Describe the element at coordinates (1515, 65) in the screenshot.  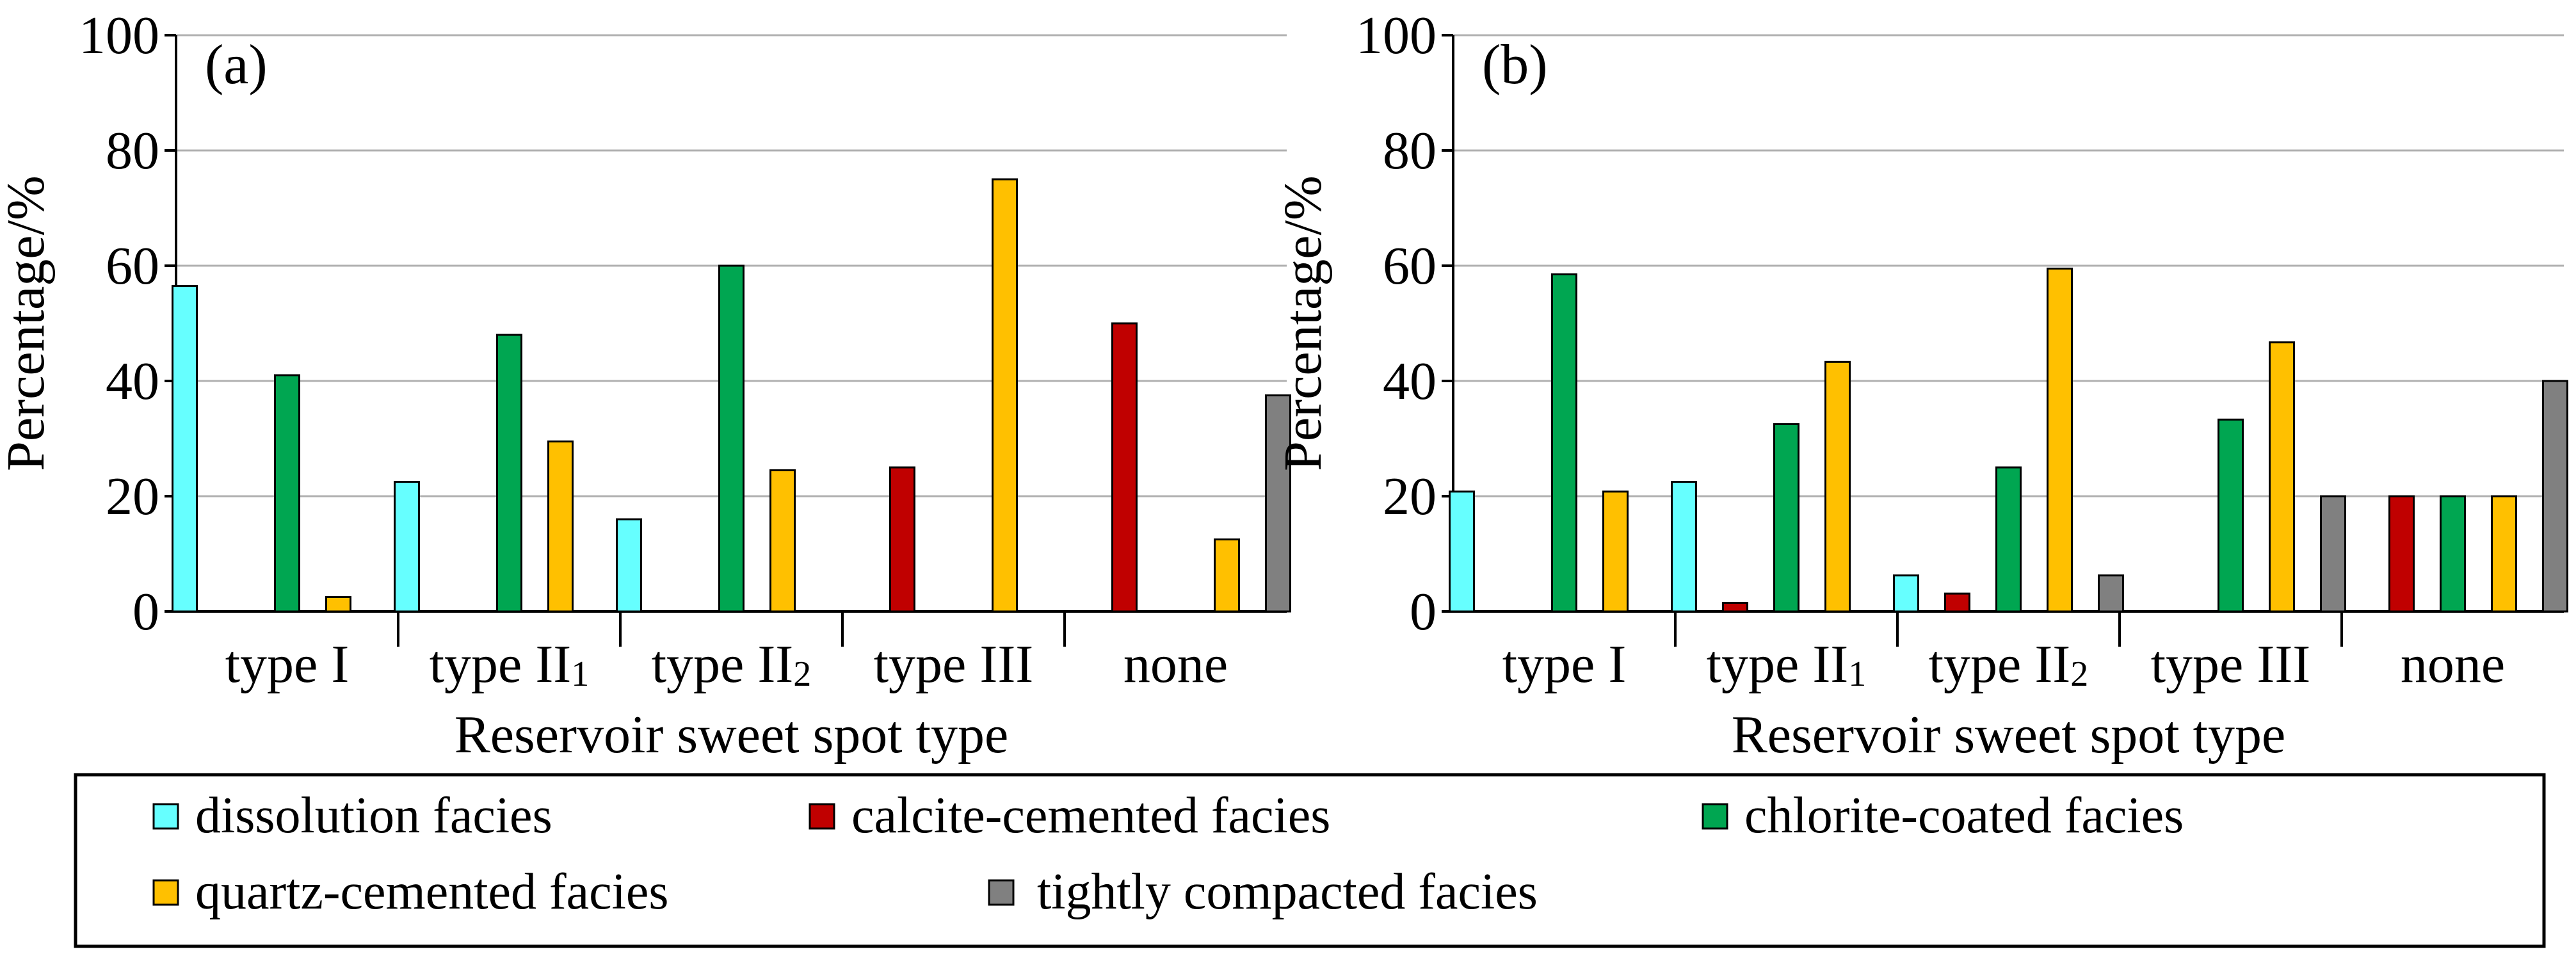
I see `panel-label: (b)` at that location.